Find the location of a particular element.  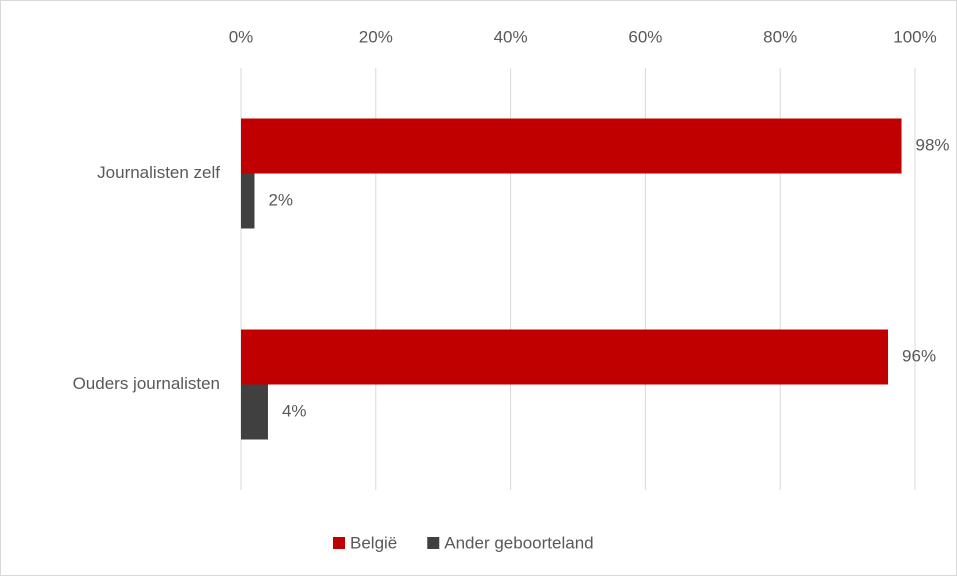

legend-label: België is located at coordinates (373, 542).